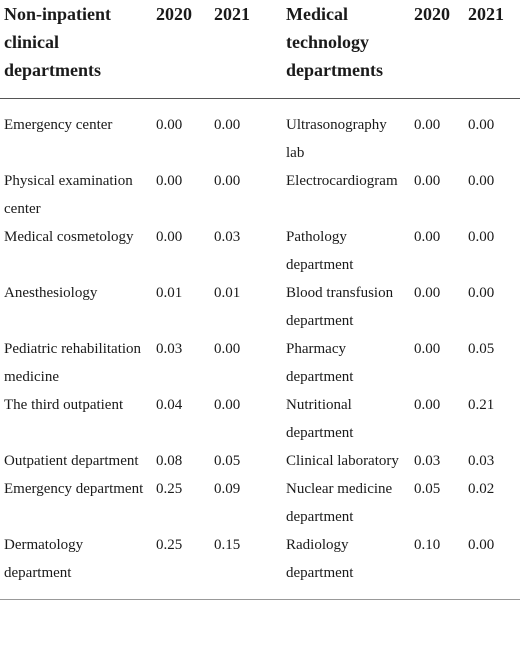  I want to click on right-department-name: Radiology department, so click(340, 565).